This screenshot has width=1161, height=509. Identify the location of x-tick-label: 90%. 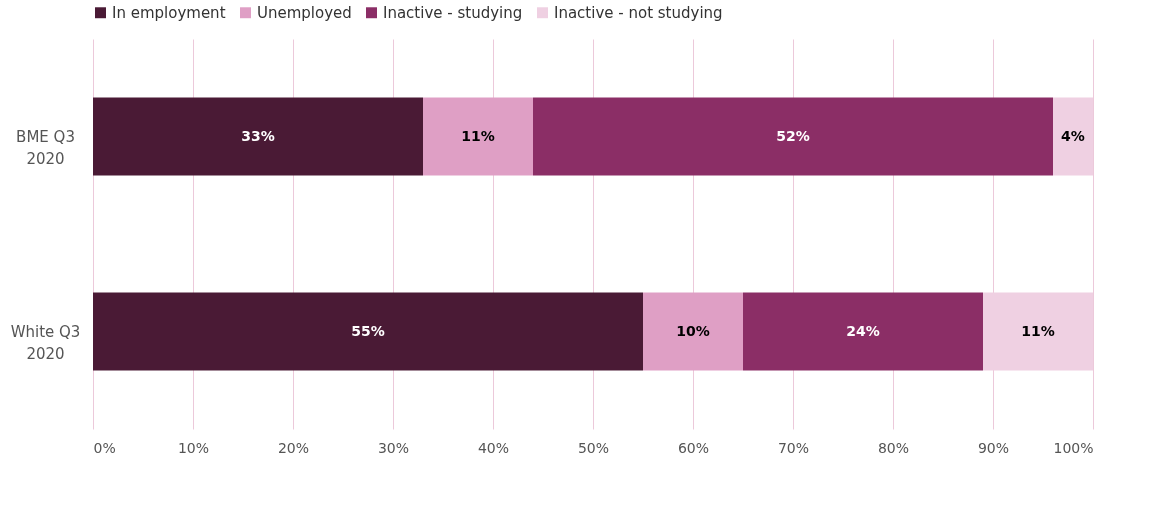
(993, 447).